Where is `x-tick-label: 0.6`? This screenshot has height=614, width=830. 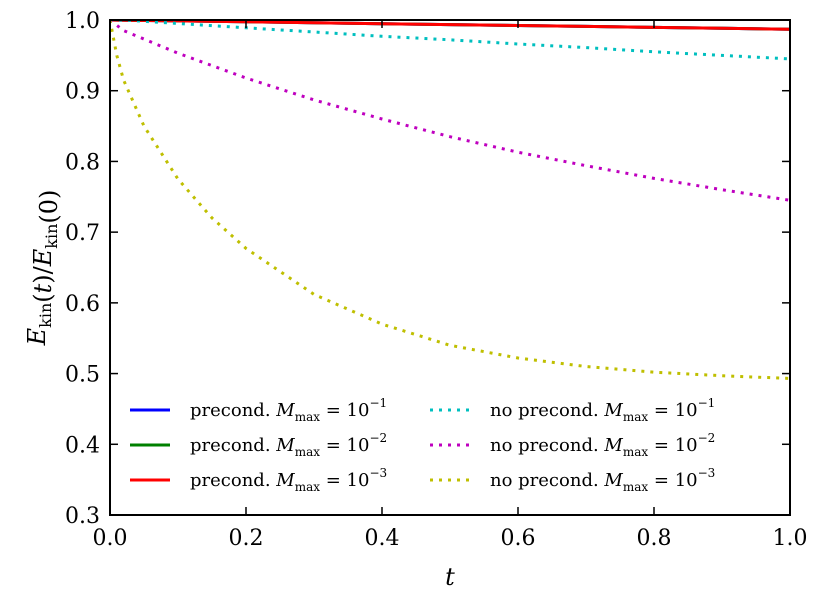
x-tick-label: 0.6 is located at coordinates (518, 538).